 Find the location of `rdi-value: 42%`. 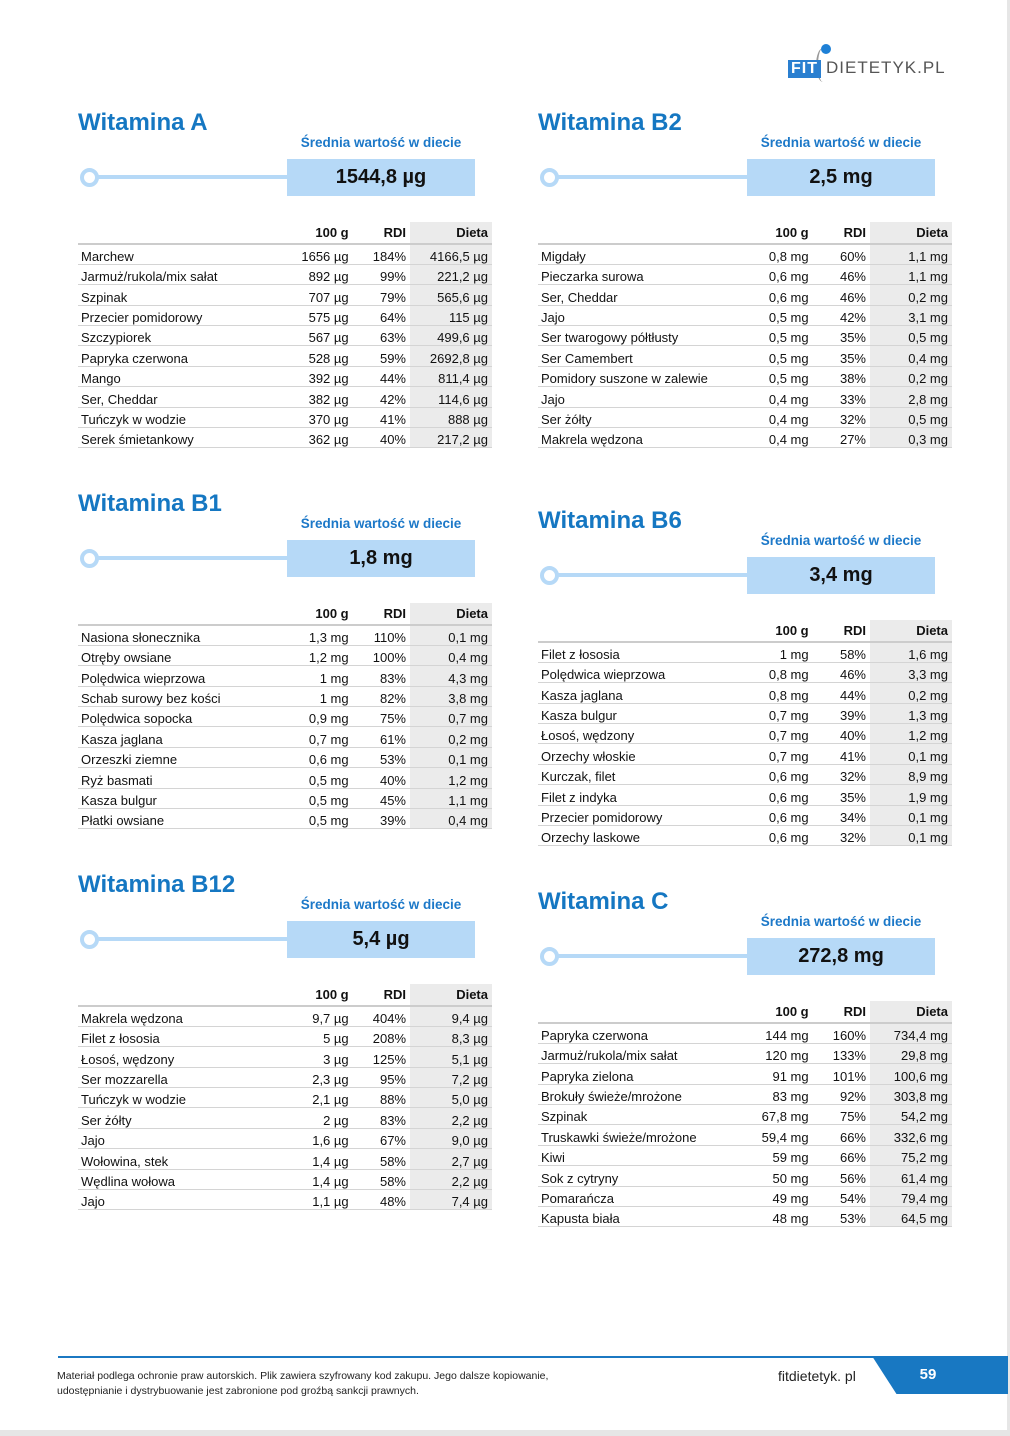

rdi-value: 42% is located at coordinates (841, 316).